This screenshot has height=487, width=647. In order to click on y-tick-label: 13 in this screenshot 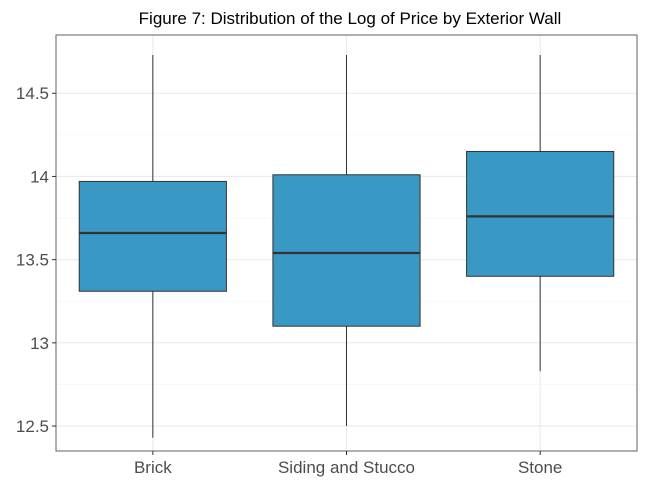, I will do `click(39, 343)`.